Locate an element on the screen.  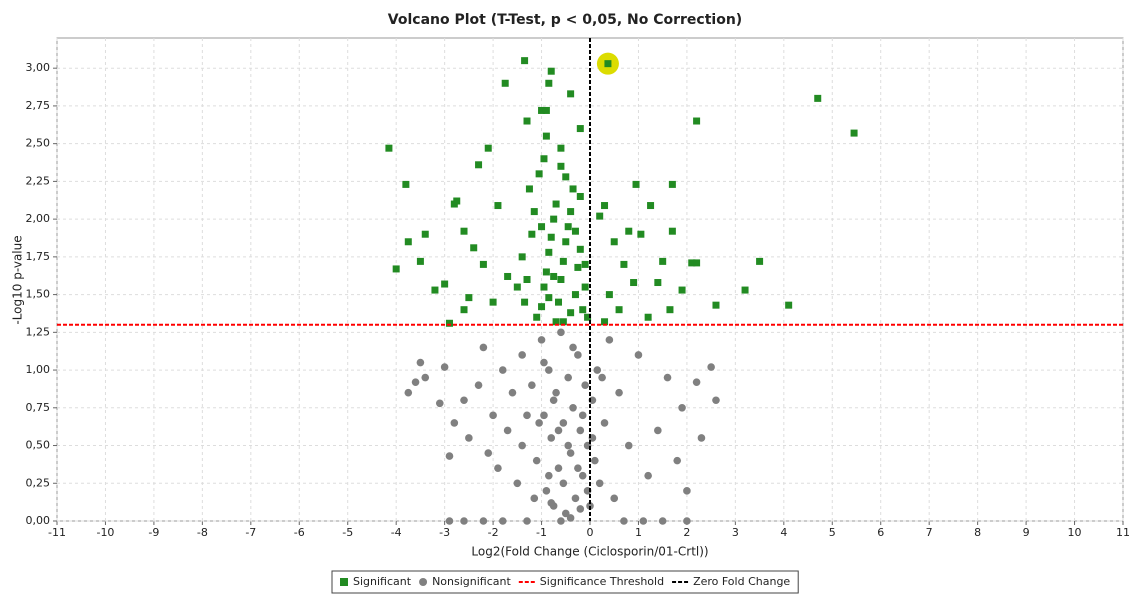
y-tick-label: 0,75 is located at coordinates (38, 407).